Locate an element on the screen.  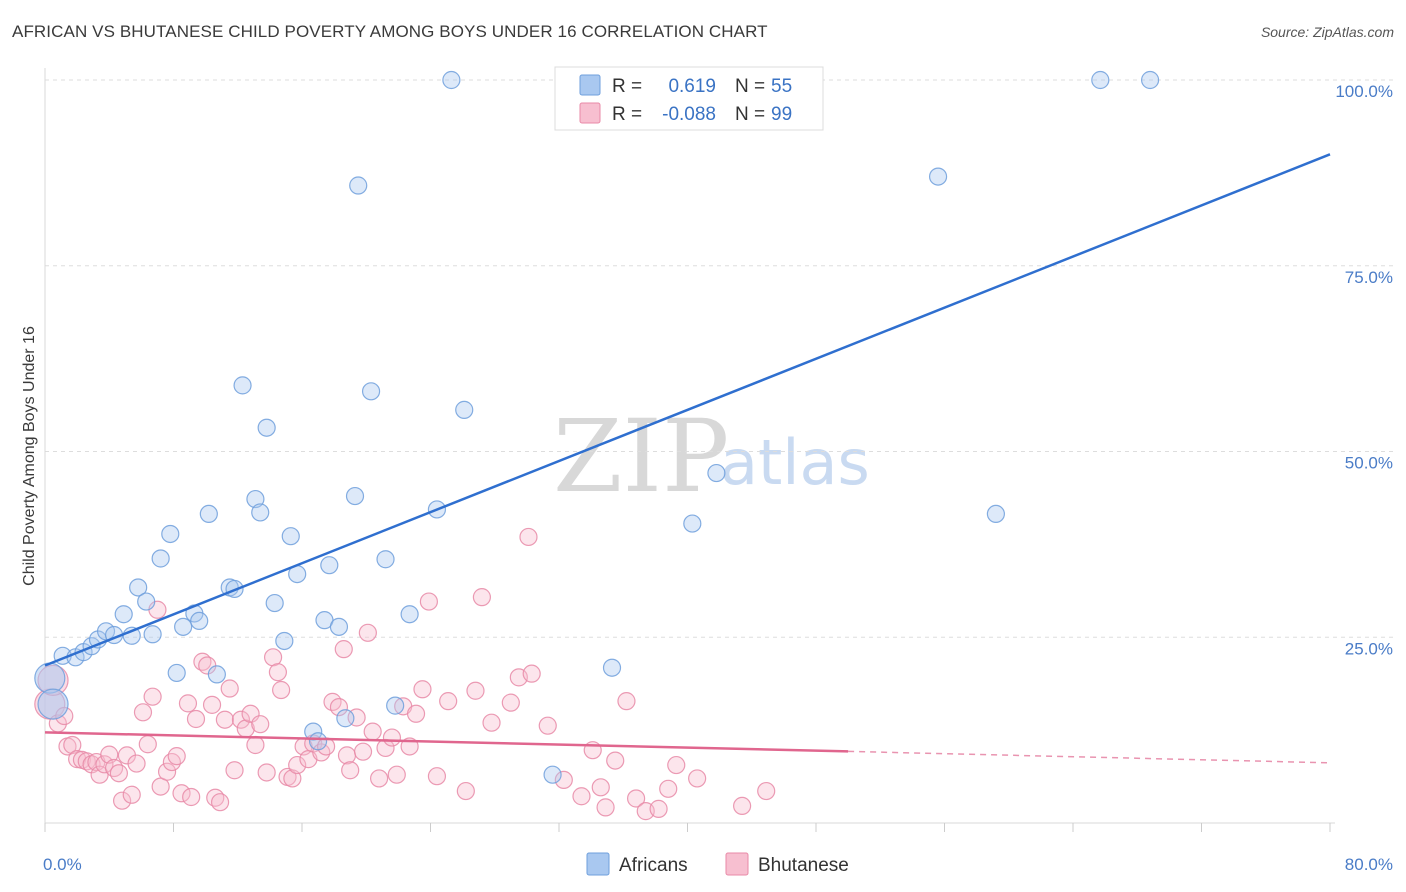
series-label-bhutanese: Bhutanese is located at coordinates (803, 865).